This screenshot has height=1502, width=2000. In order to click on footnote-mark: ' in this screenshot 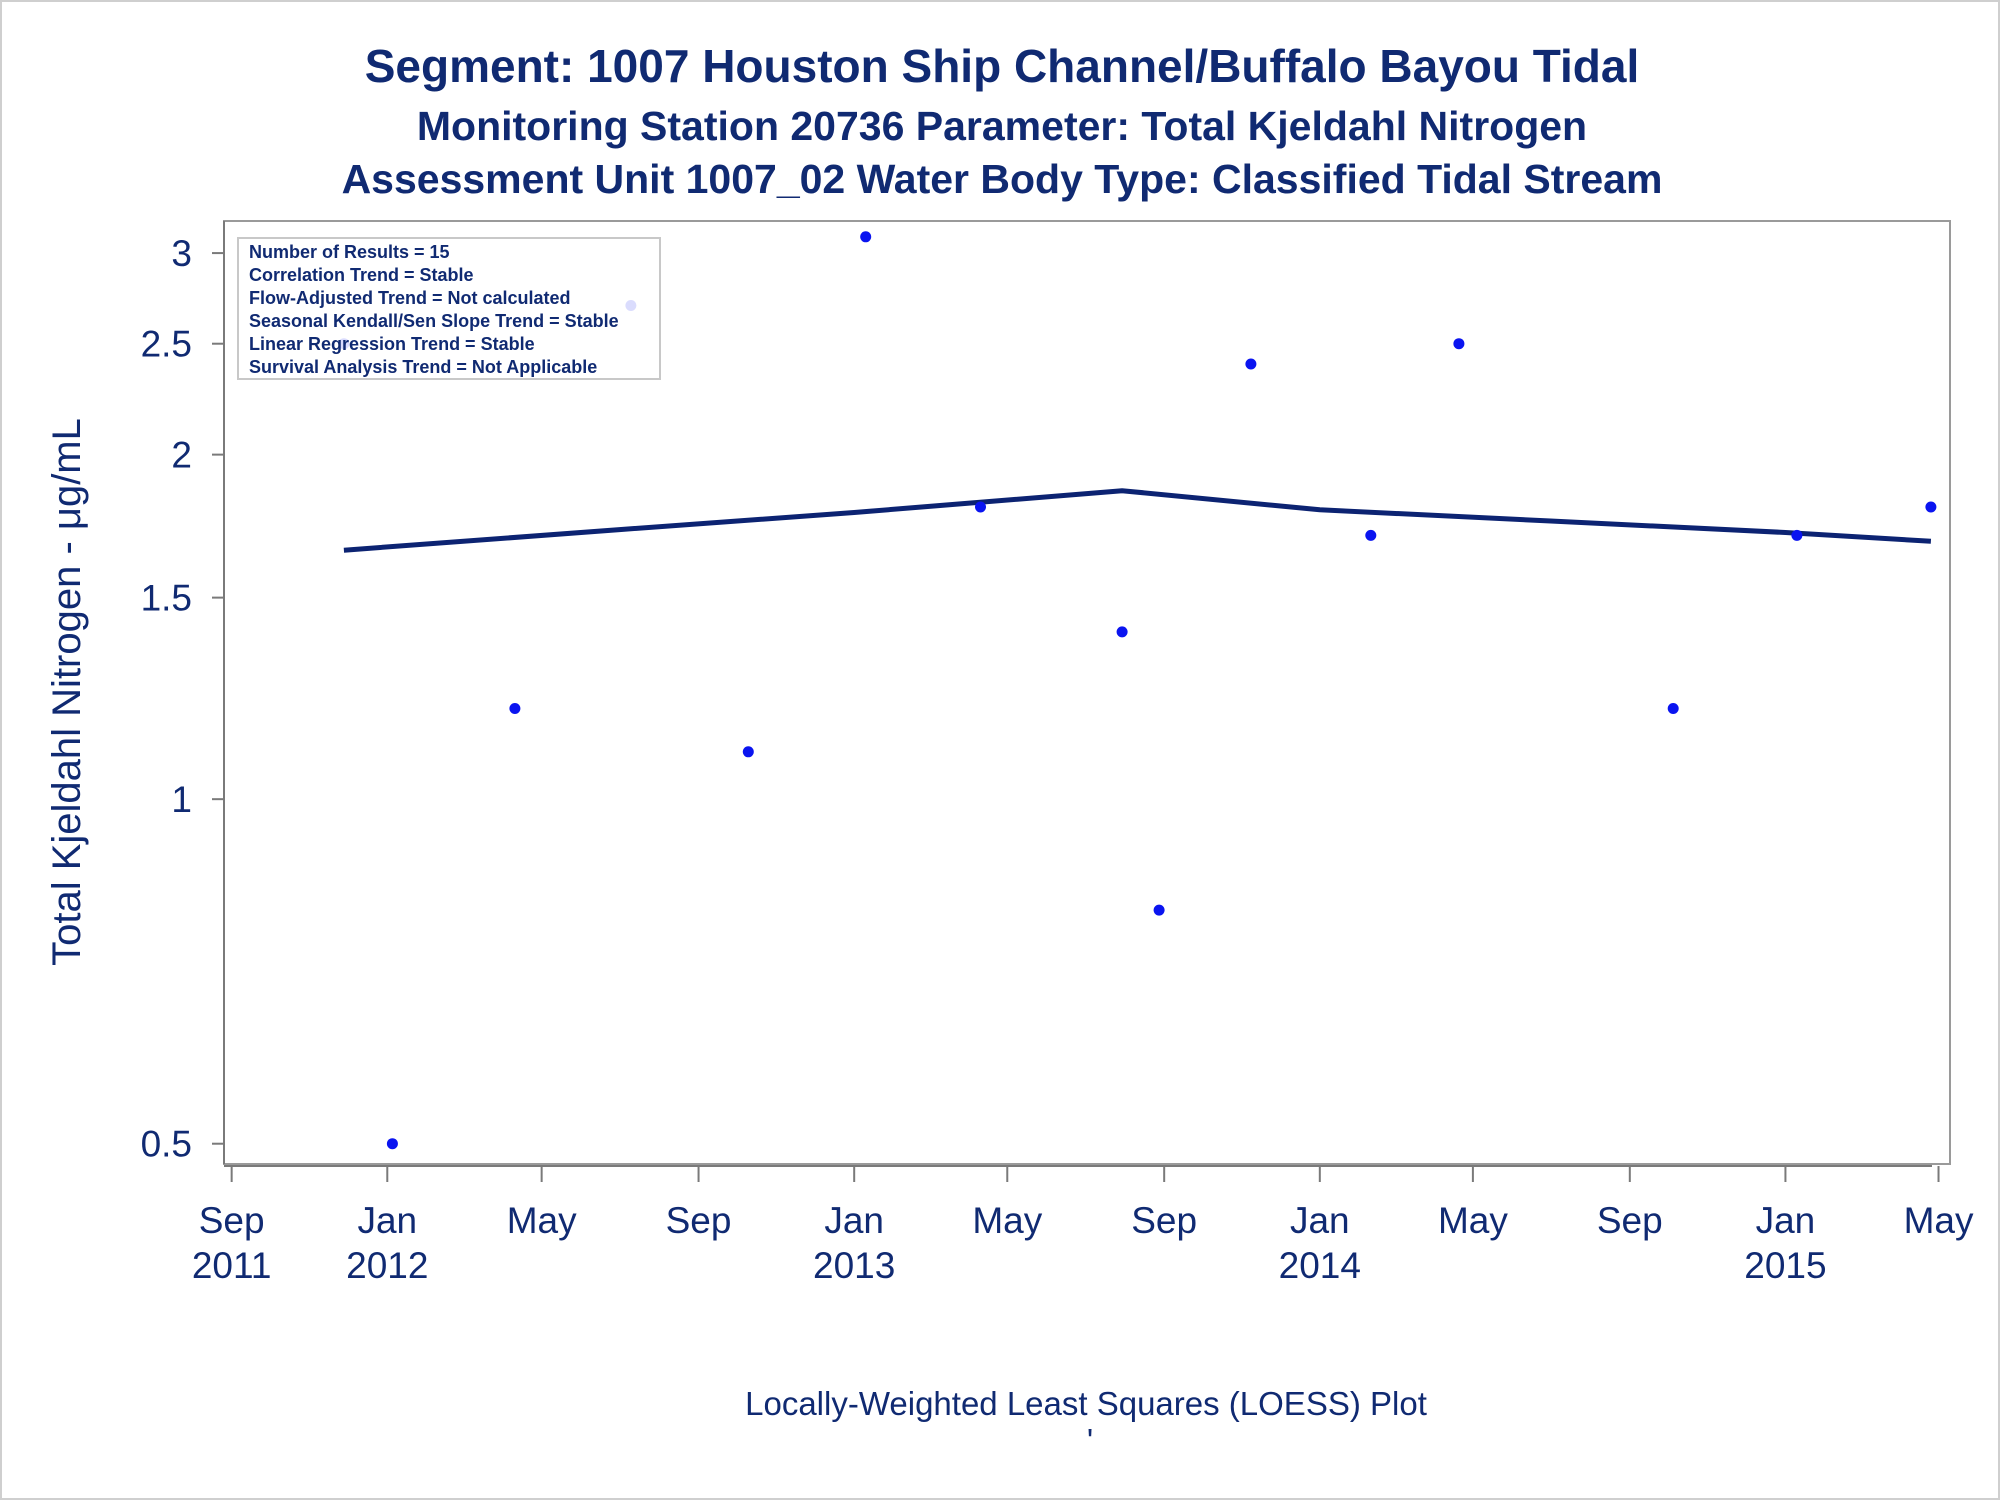, I will do `click(1090, 1440)`.